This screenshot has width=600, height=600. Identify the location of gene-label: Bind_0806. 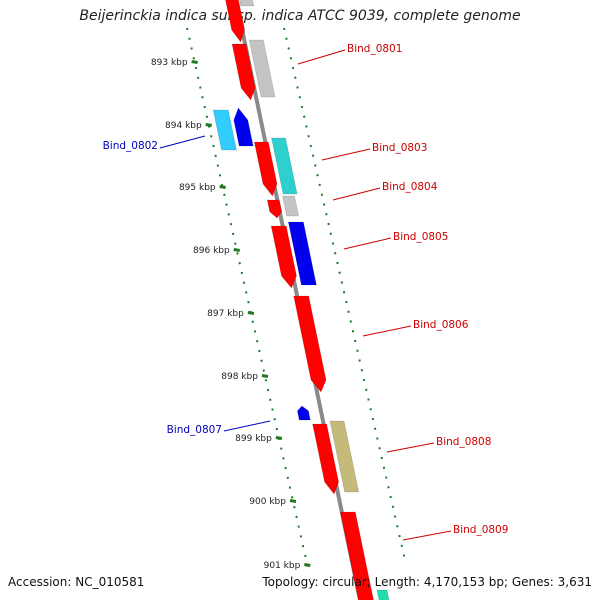
(441, 325).